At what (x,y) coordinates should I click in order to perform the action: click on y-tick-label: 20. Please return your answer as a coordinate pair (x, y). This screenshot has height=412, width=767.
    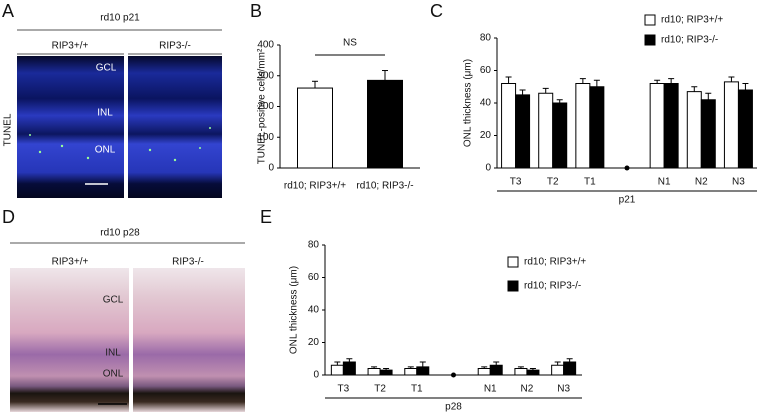
    Looking at the image, I should click on (314, 342).